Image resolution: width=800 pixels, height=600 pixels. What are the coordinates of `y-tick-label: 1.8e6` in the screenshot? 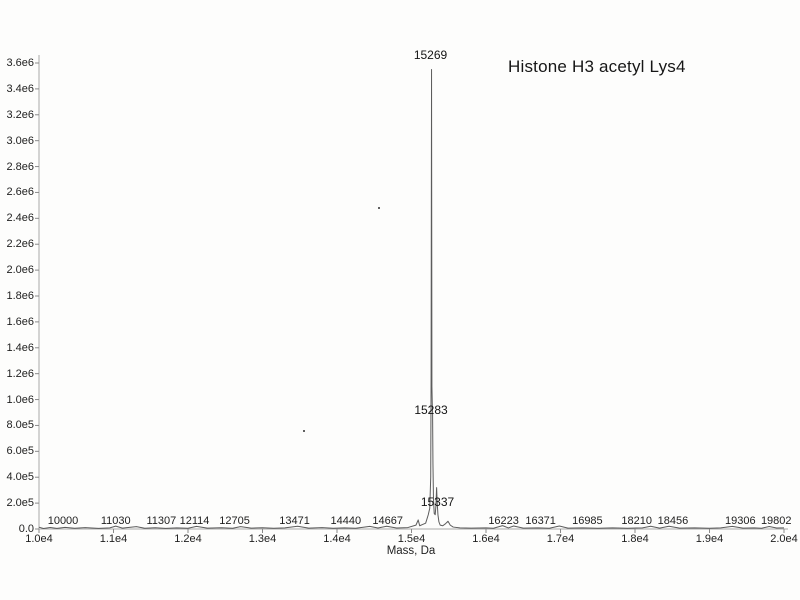 It's located at (20, 296).